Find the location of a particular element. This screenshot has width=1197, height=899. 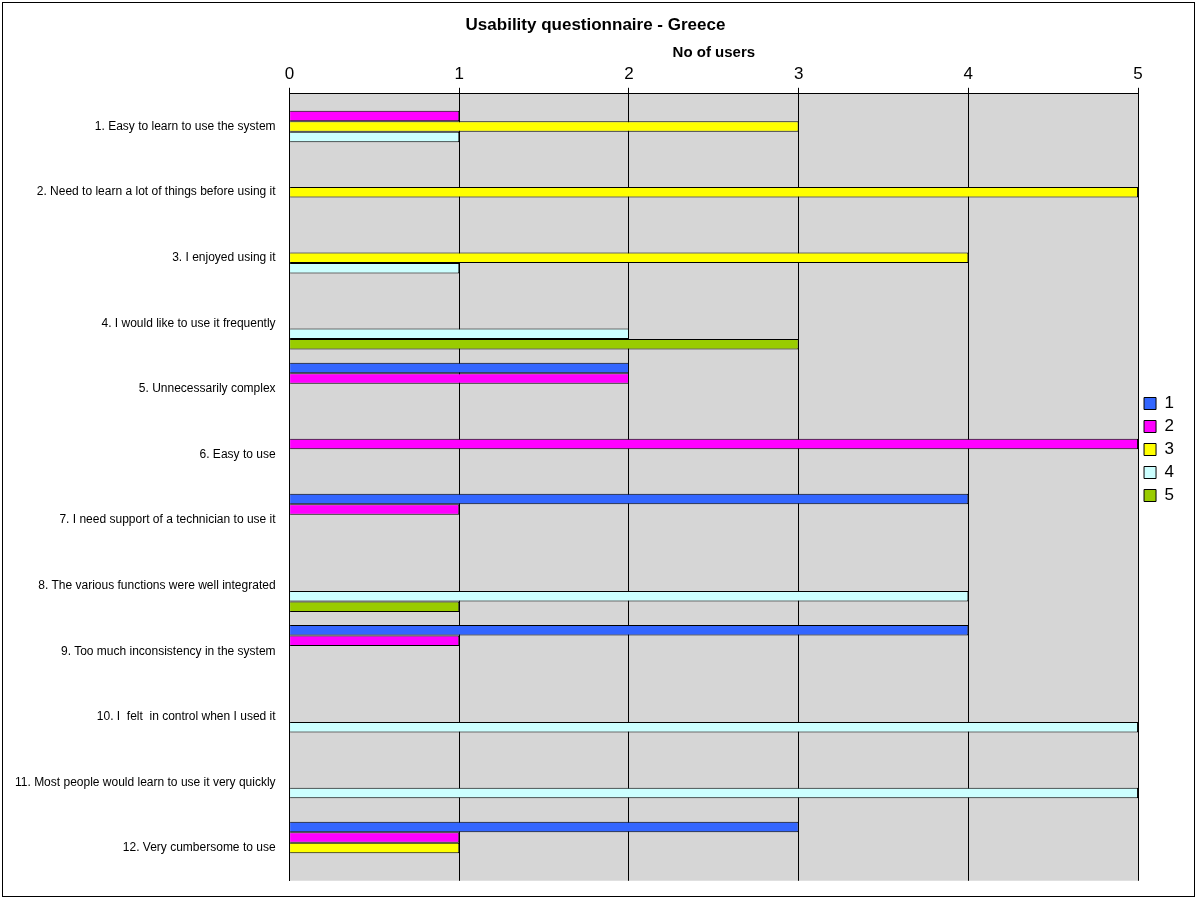

y-tick-label: 1. Easy to learn to use the system is located at coordinates (185, 125).